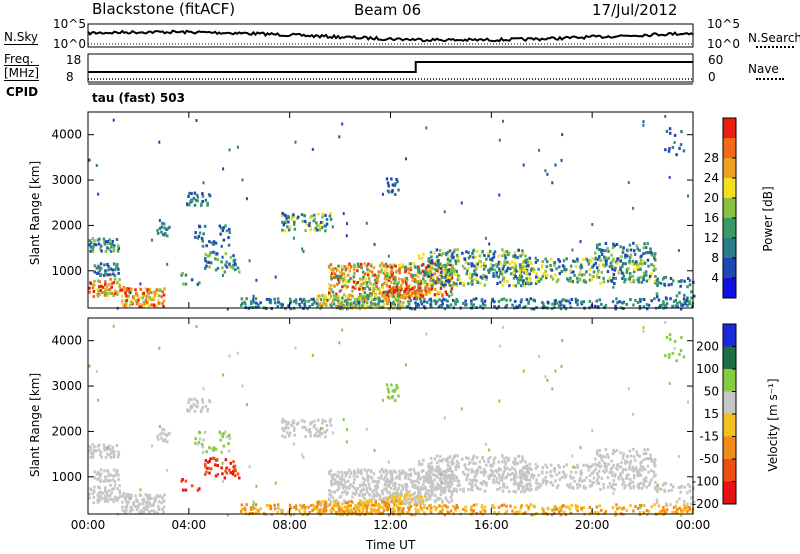  I want to click on xtick-label: 00:00, so click(88, 525).